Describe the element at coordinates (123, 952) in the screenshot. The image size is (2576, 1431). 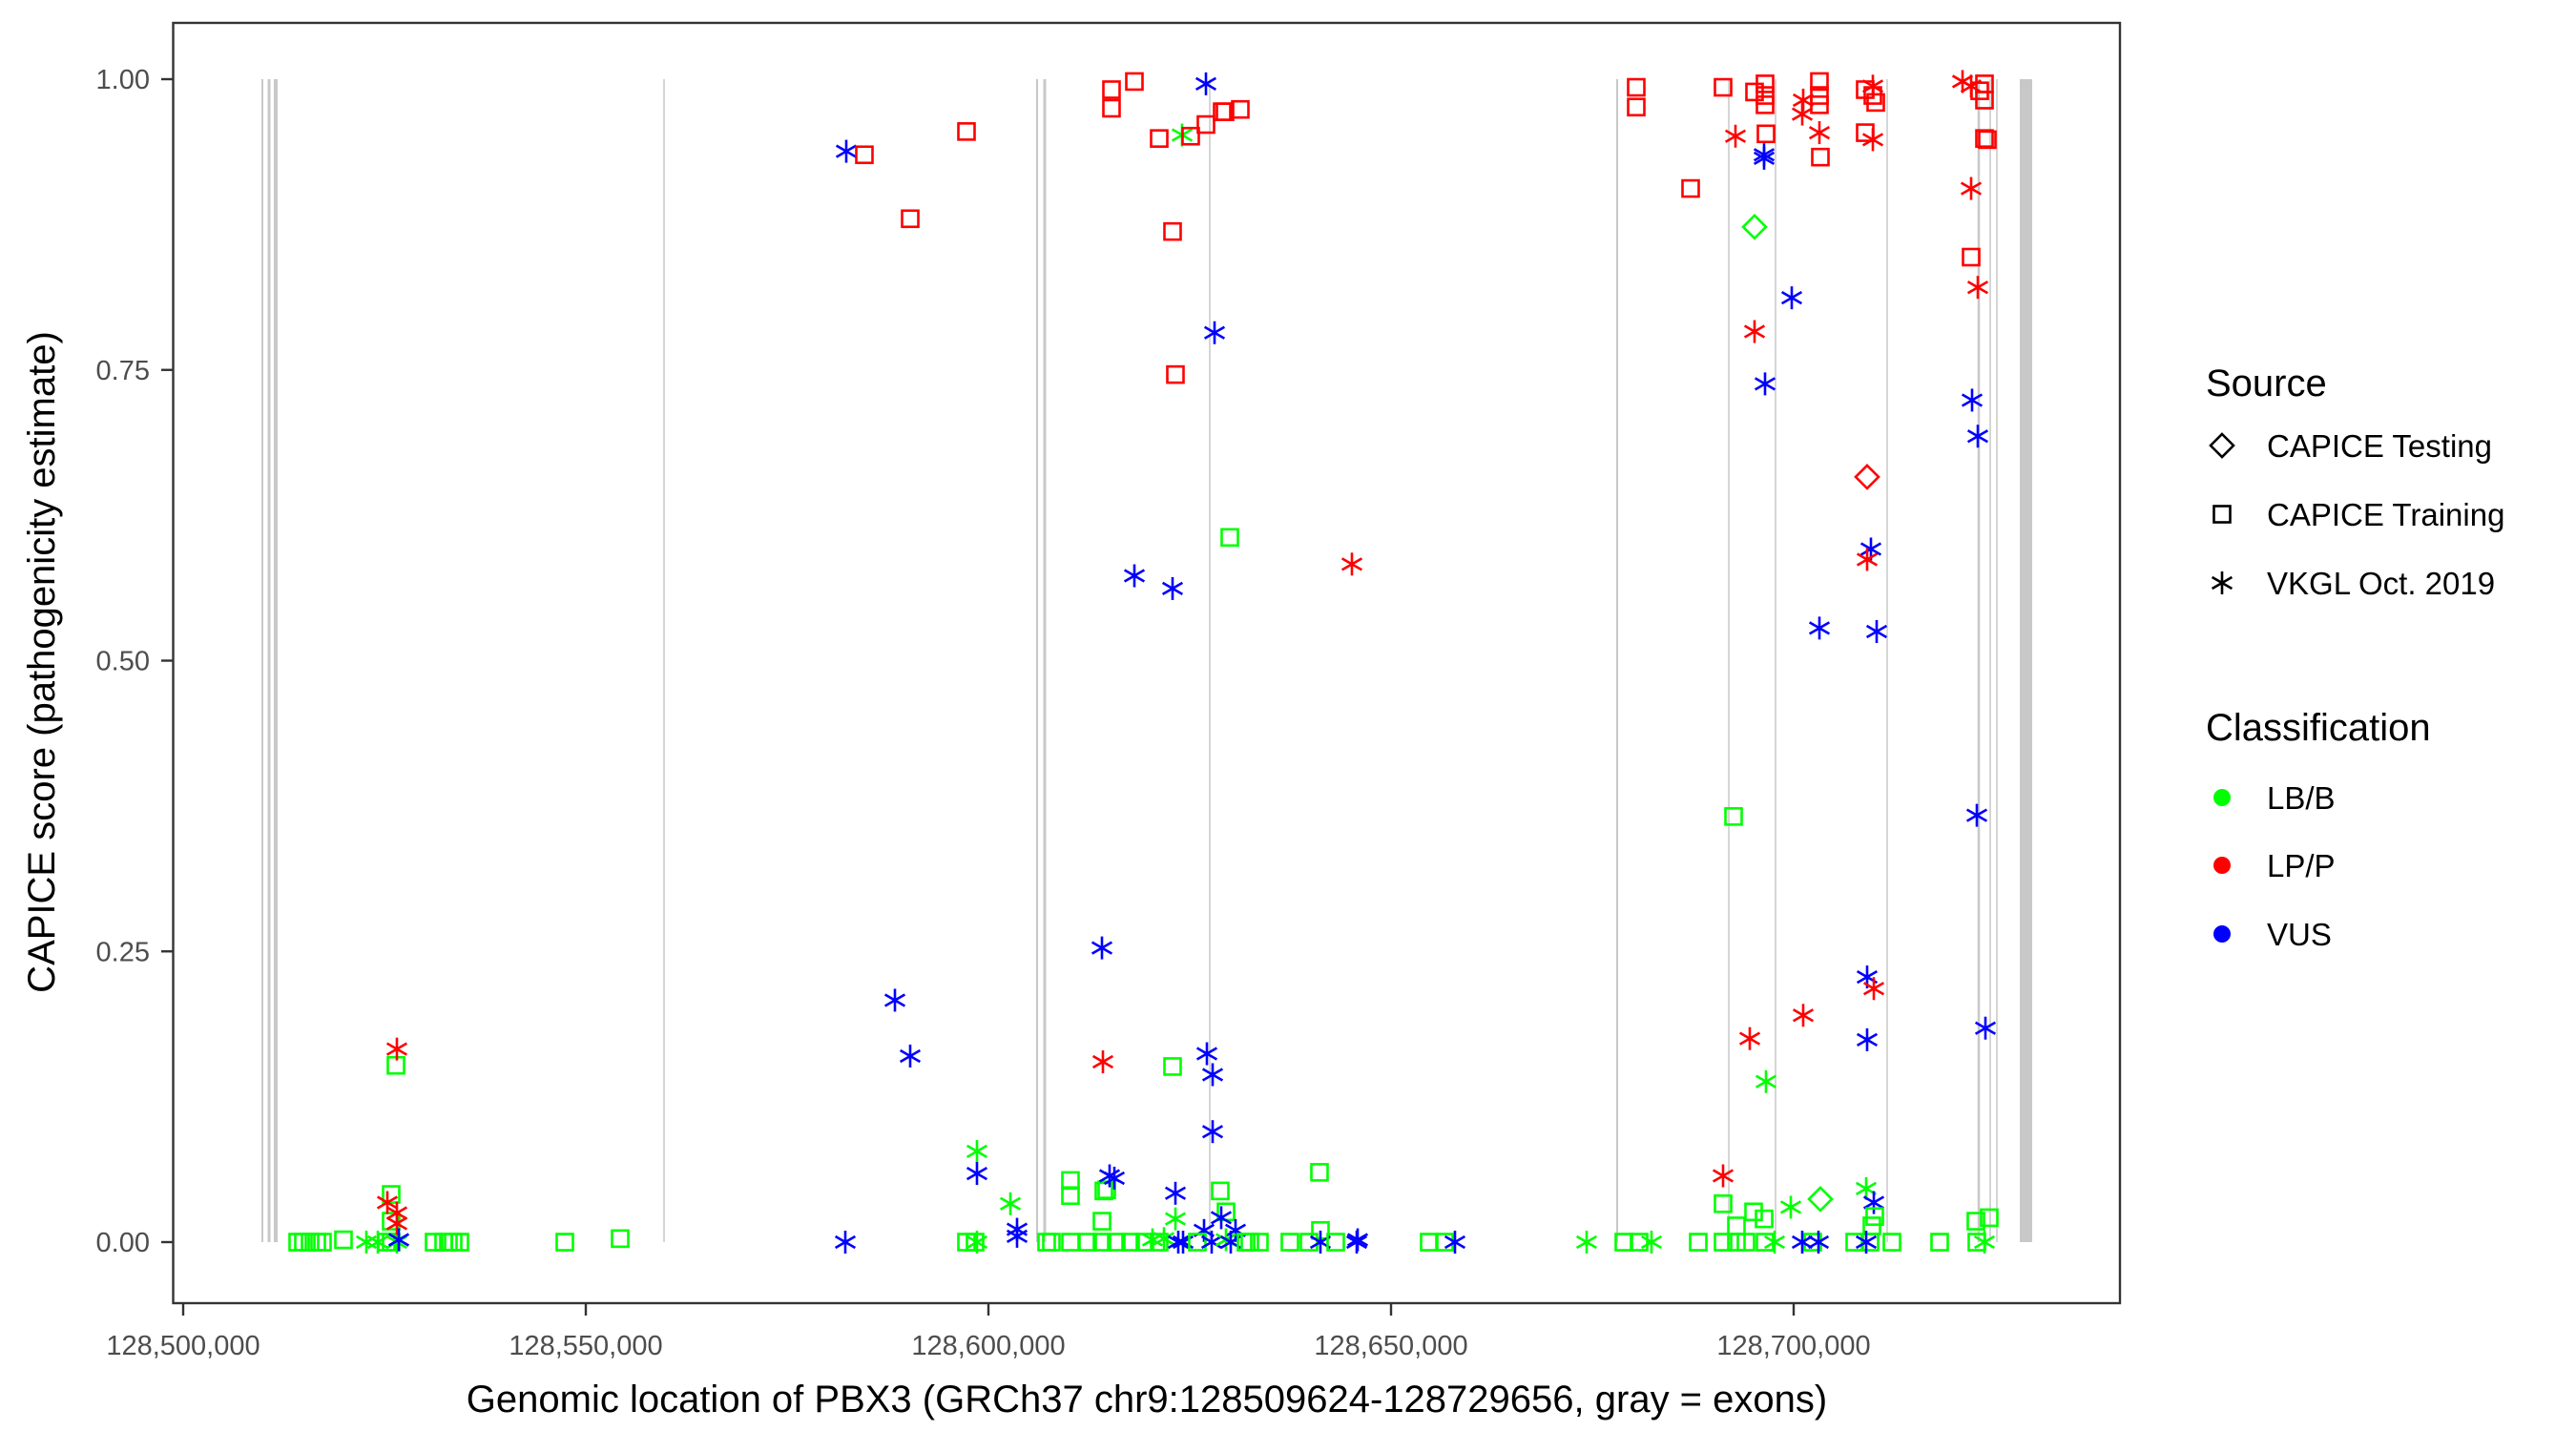
I see `y-tick-label: 0.25` at that location.